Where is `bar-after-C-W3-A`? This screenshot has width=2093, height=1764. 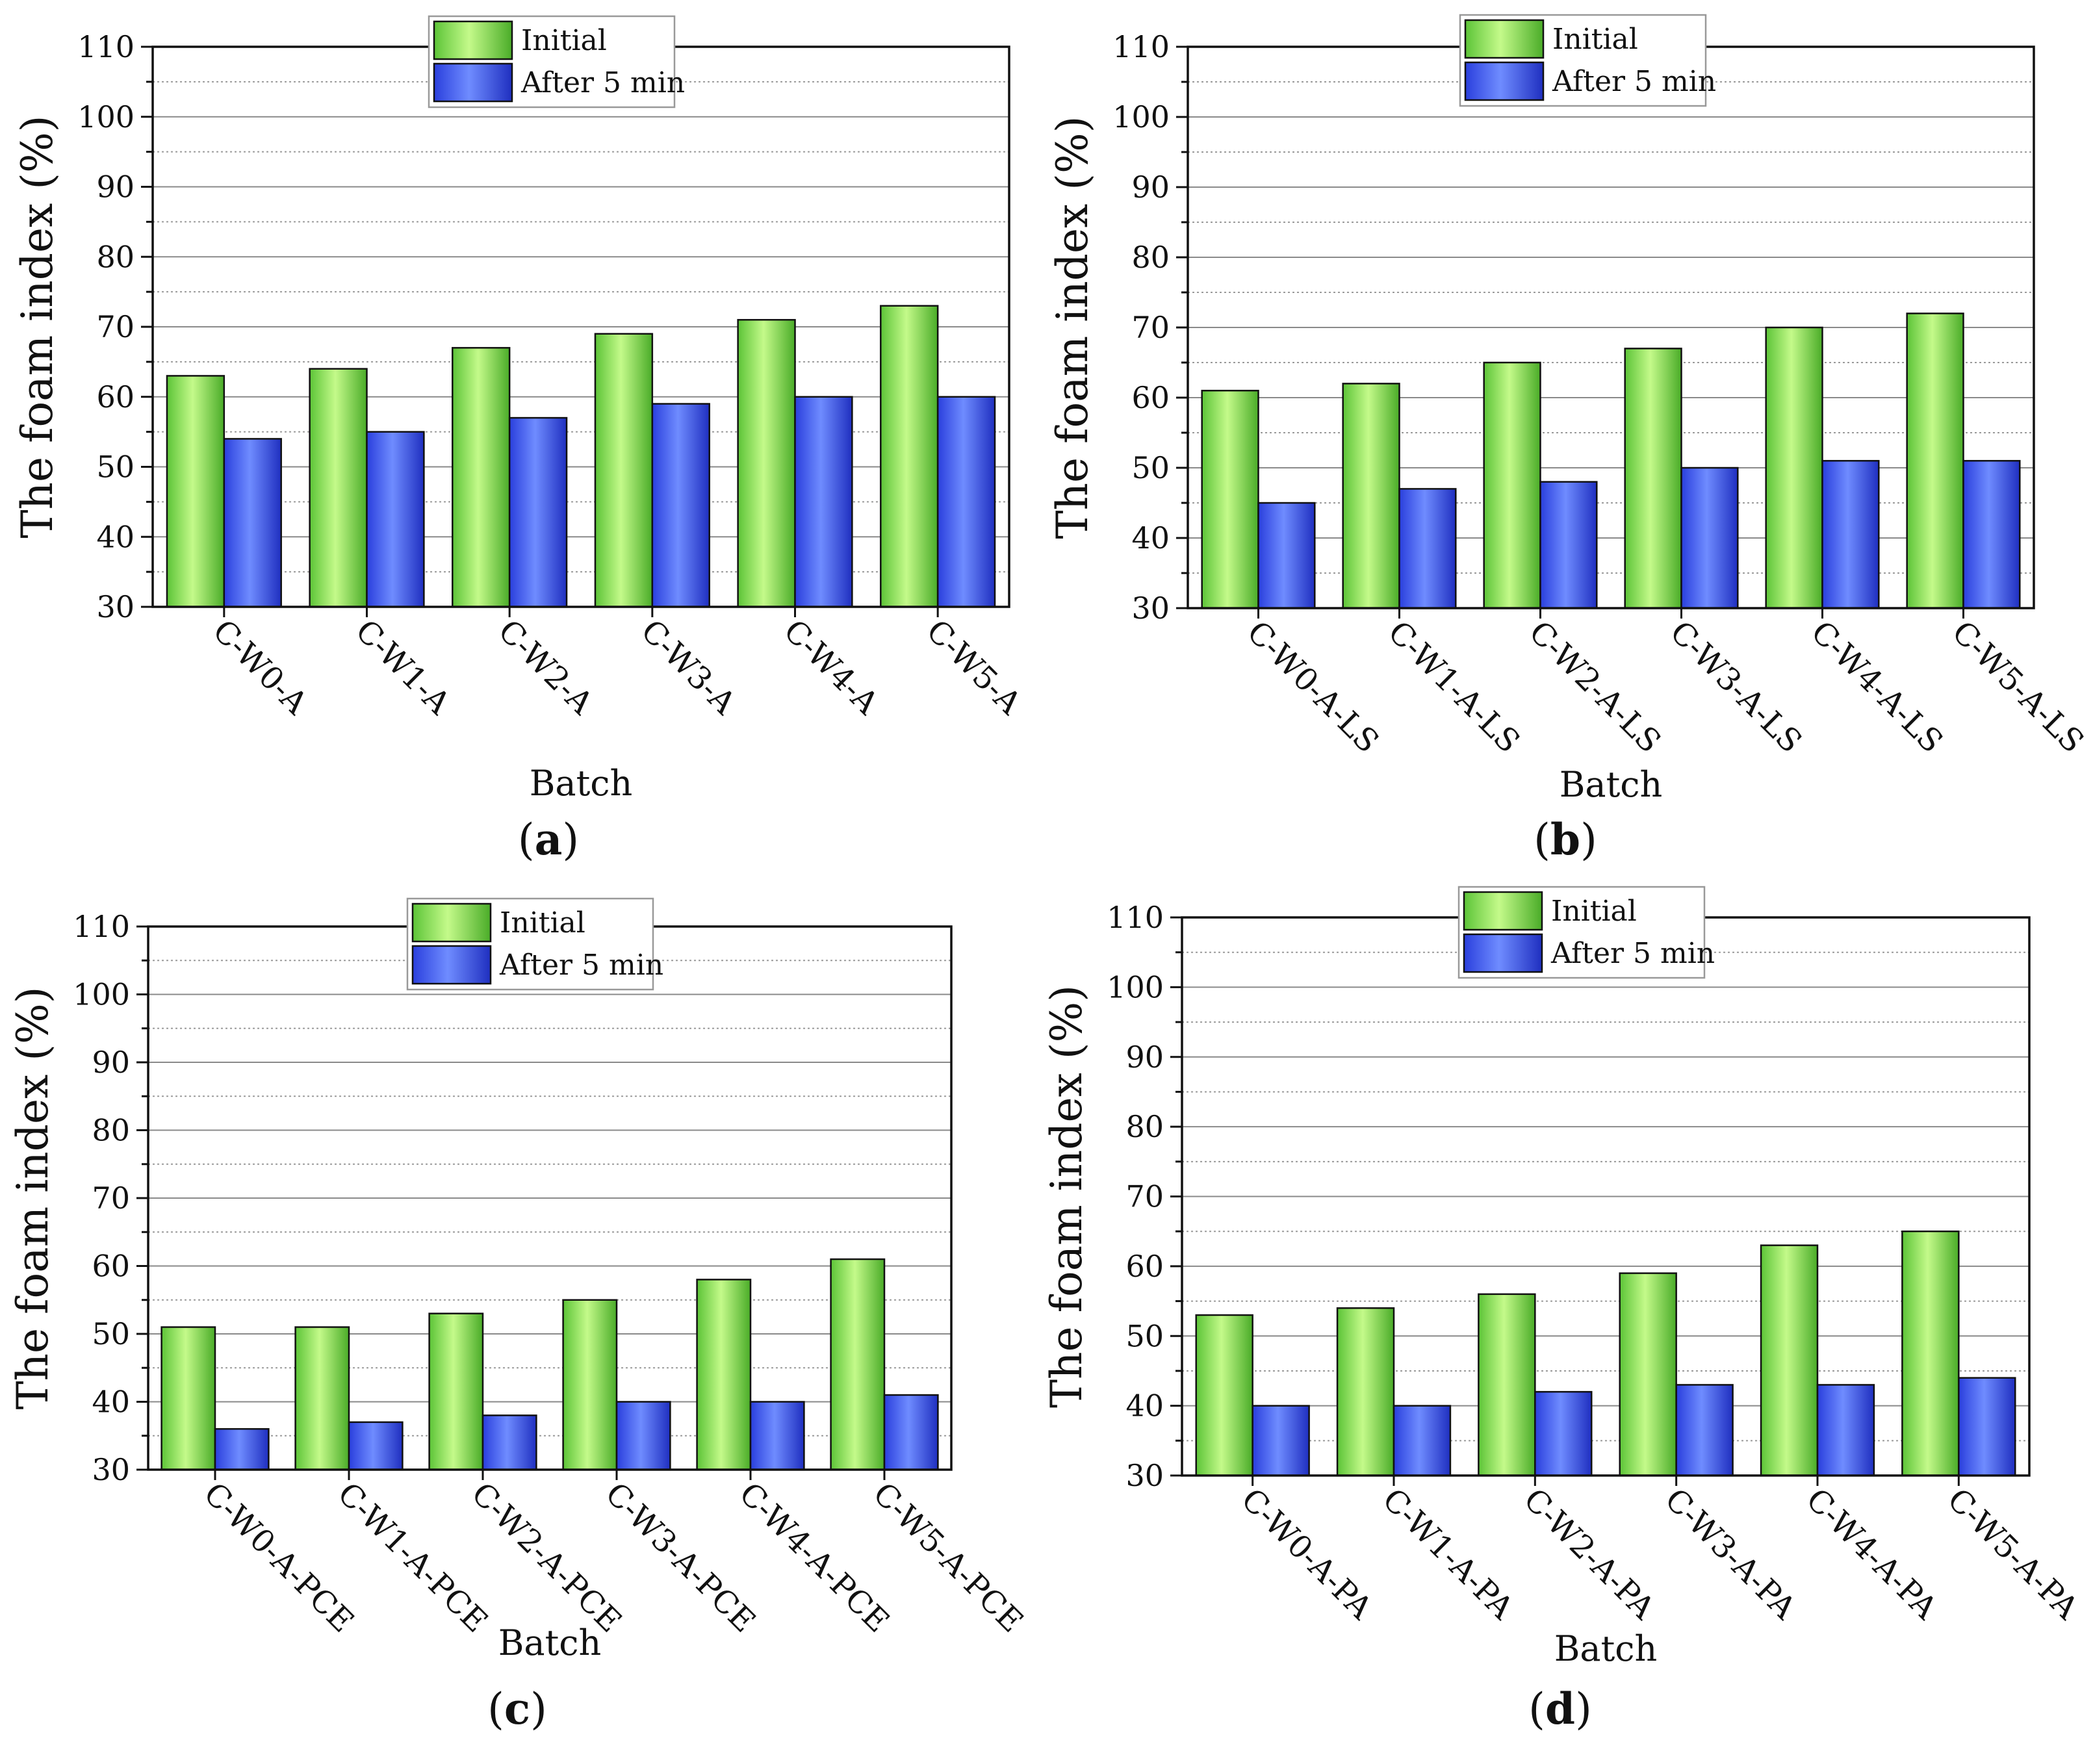 bar-after-C-W3-A is located at coordinates (681, 505).